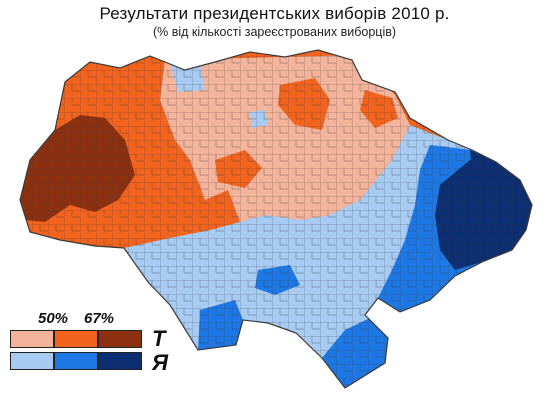 This screenshot has height=402, width=549. I want to click on legend-swatch-y-low, so click(32, 361).